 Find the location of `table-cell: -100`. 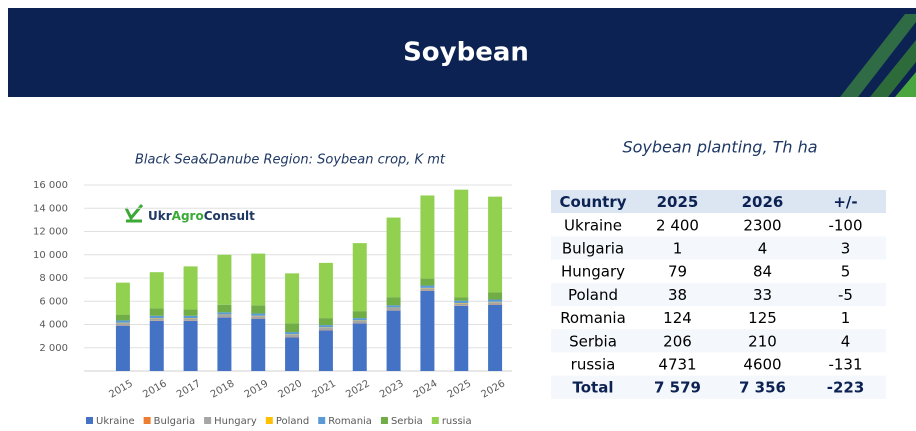

table-cell: -100 is located at coordinates (845, 225).